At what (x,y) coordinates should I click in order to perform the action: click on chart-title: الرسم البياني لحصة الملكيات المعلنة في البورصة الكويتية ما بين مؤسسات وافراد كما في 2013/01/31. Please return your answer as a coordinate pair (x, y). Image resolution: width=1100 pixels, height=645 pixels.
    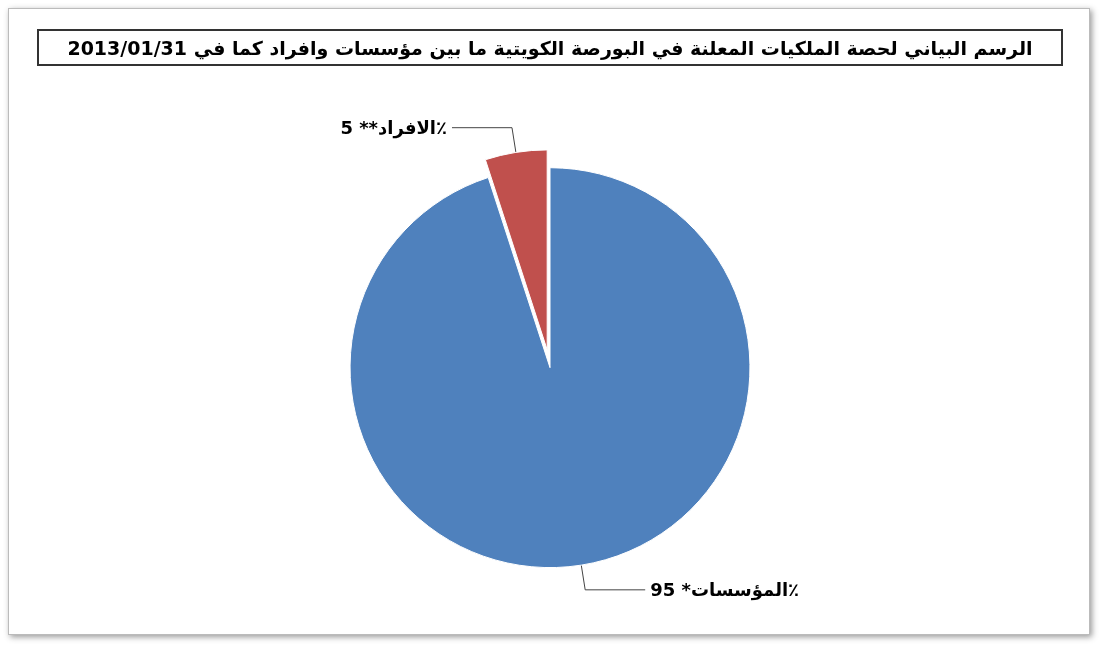
    Looking at the image, I should click on (550, 48).